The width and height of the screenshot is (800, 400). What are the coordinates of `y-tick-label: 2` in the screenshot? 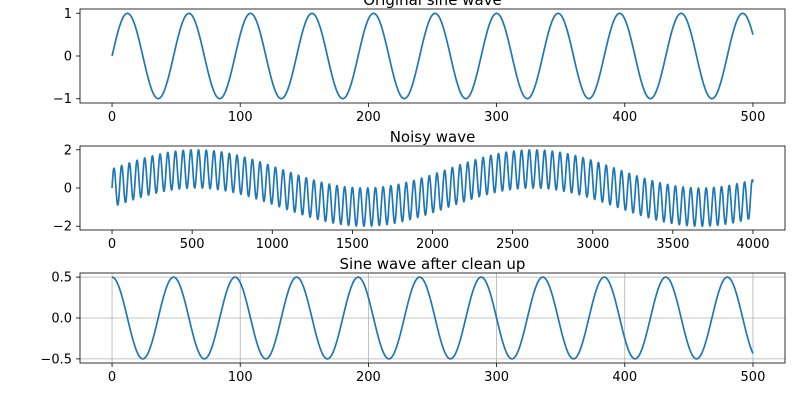 It's located at (68, 150).